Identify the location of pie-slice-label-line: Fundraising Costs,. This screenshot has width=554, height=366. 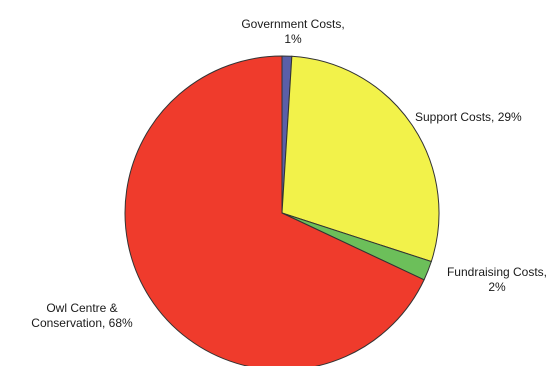
(497, 272).